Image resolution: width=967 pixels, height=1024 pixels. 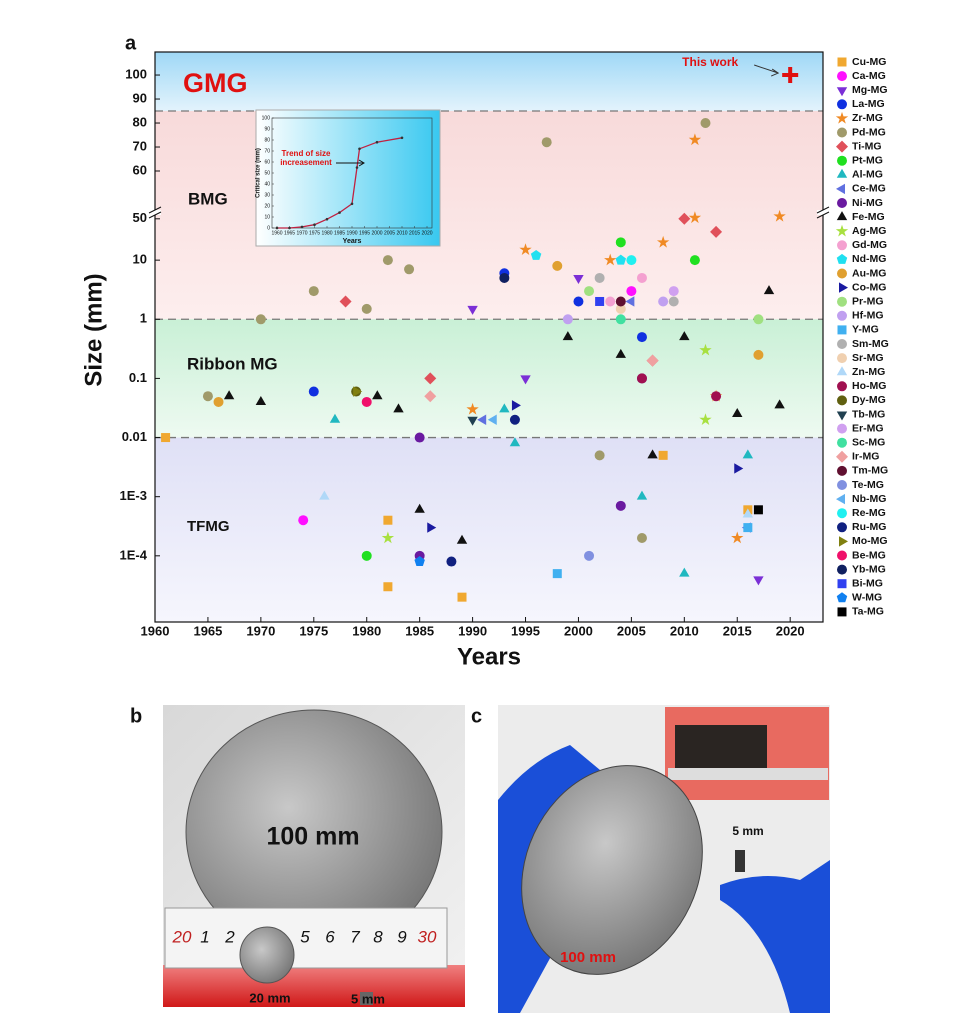 I want to click on x-tick-label: 2005, so click(x=631, y=630).